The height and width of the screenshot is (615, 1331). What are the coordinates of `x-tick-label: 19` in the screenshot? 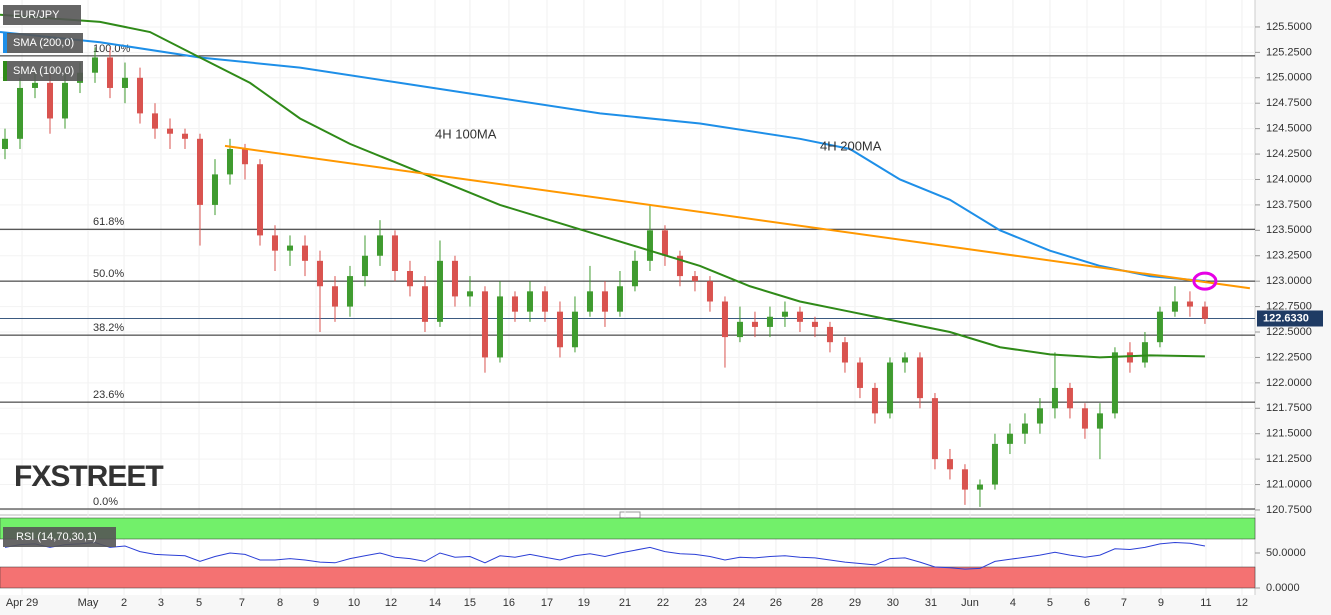 It's located at (584, 603).